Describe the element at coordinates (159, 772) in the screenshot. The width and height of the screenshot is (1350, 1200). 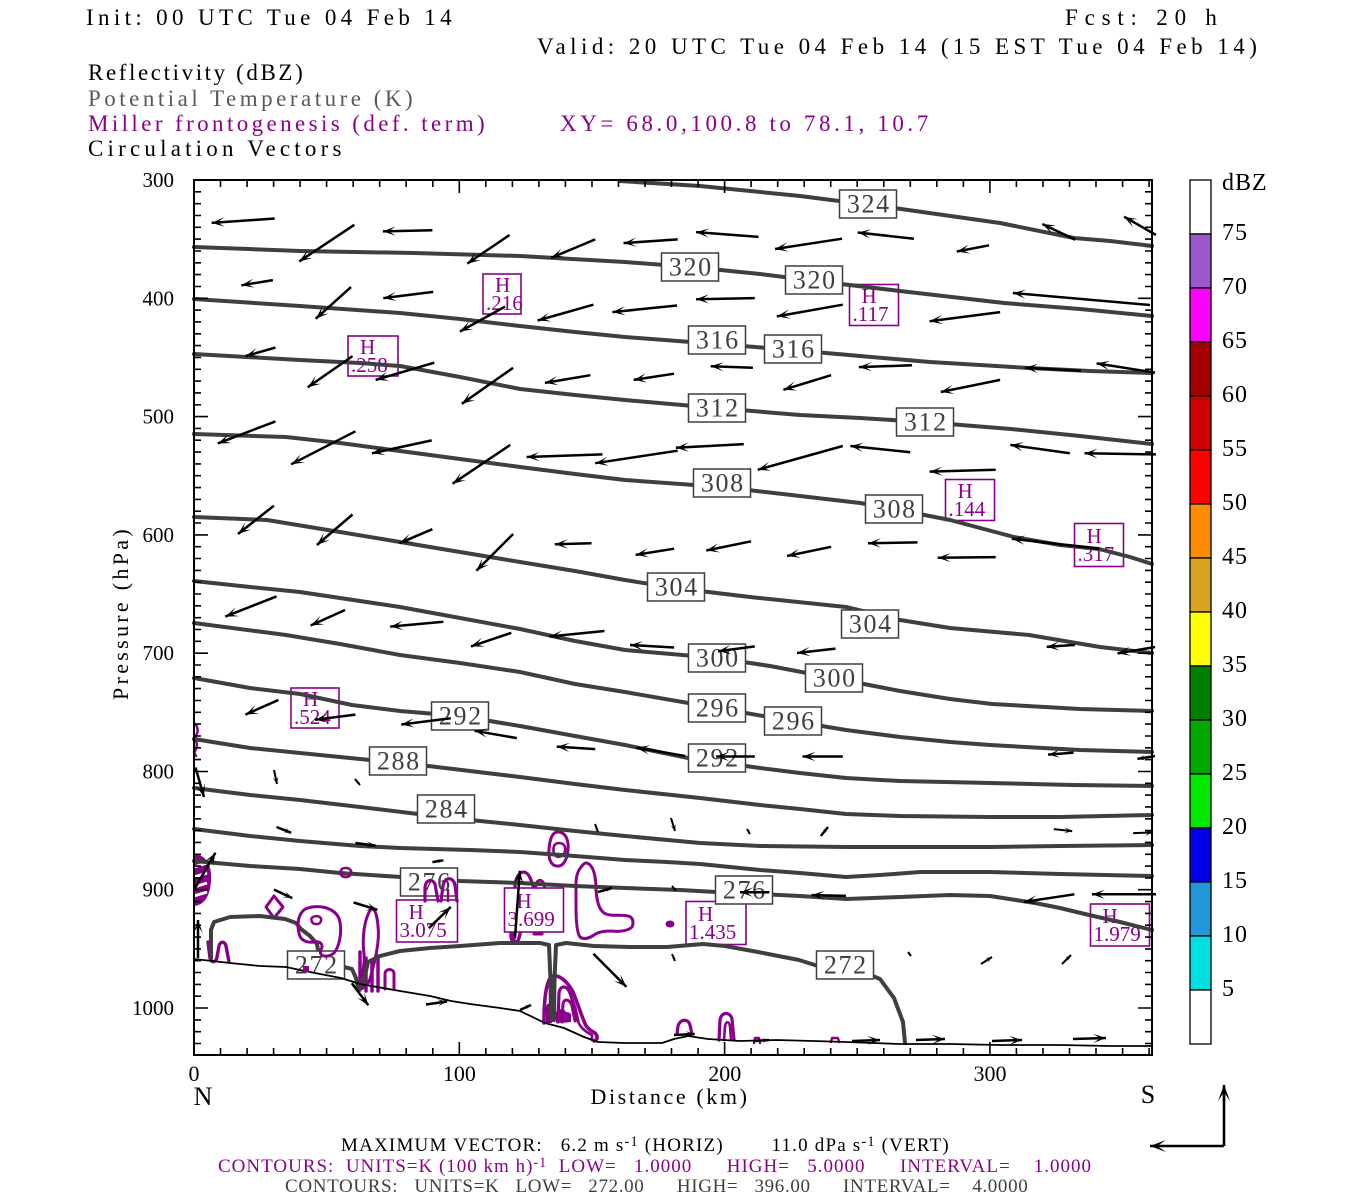
I see `svg-text: 800` at that location.